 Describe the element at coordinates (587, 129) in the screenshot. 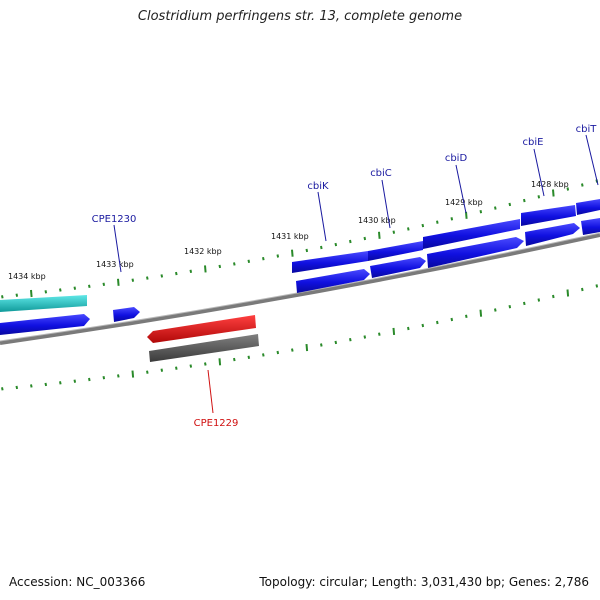

I see `gene-label-cbit: cbiT` at that location.